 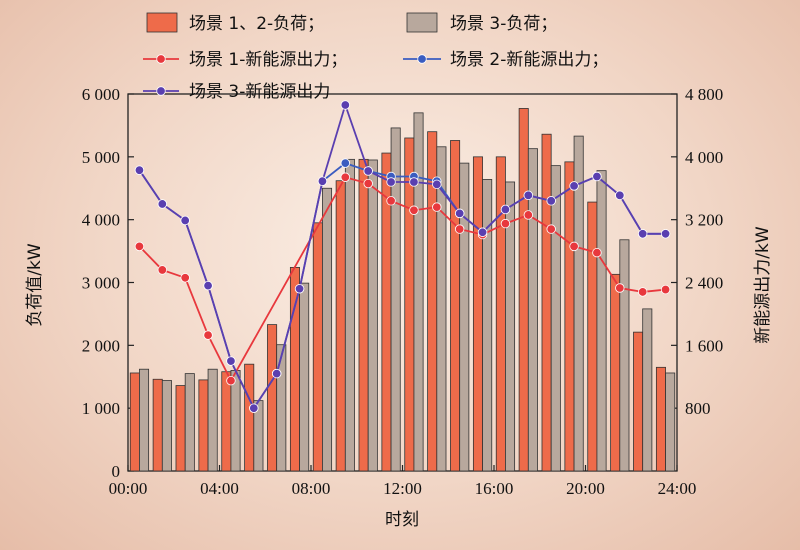 What do you see at coordinates (704, 220) in the screenshot?
I see `y-right-tick-label: 3 200` at bounding box center [704, 220].